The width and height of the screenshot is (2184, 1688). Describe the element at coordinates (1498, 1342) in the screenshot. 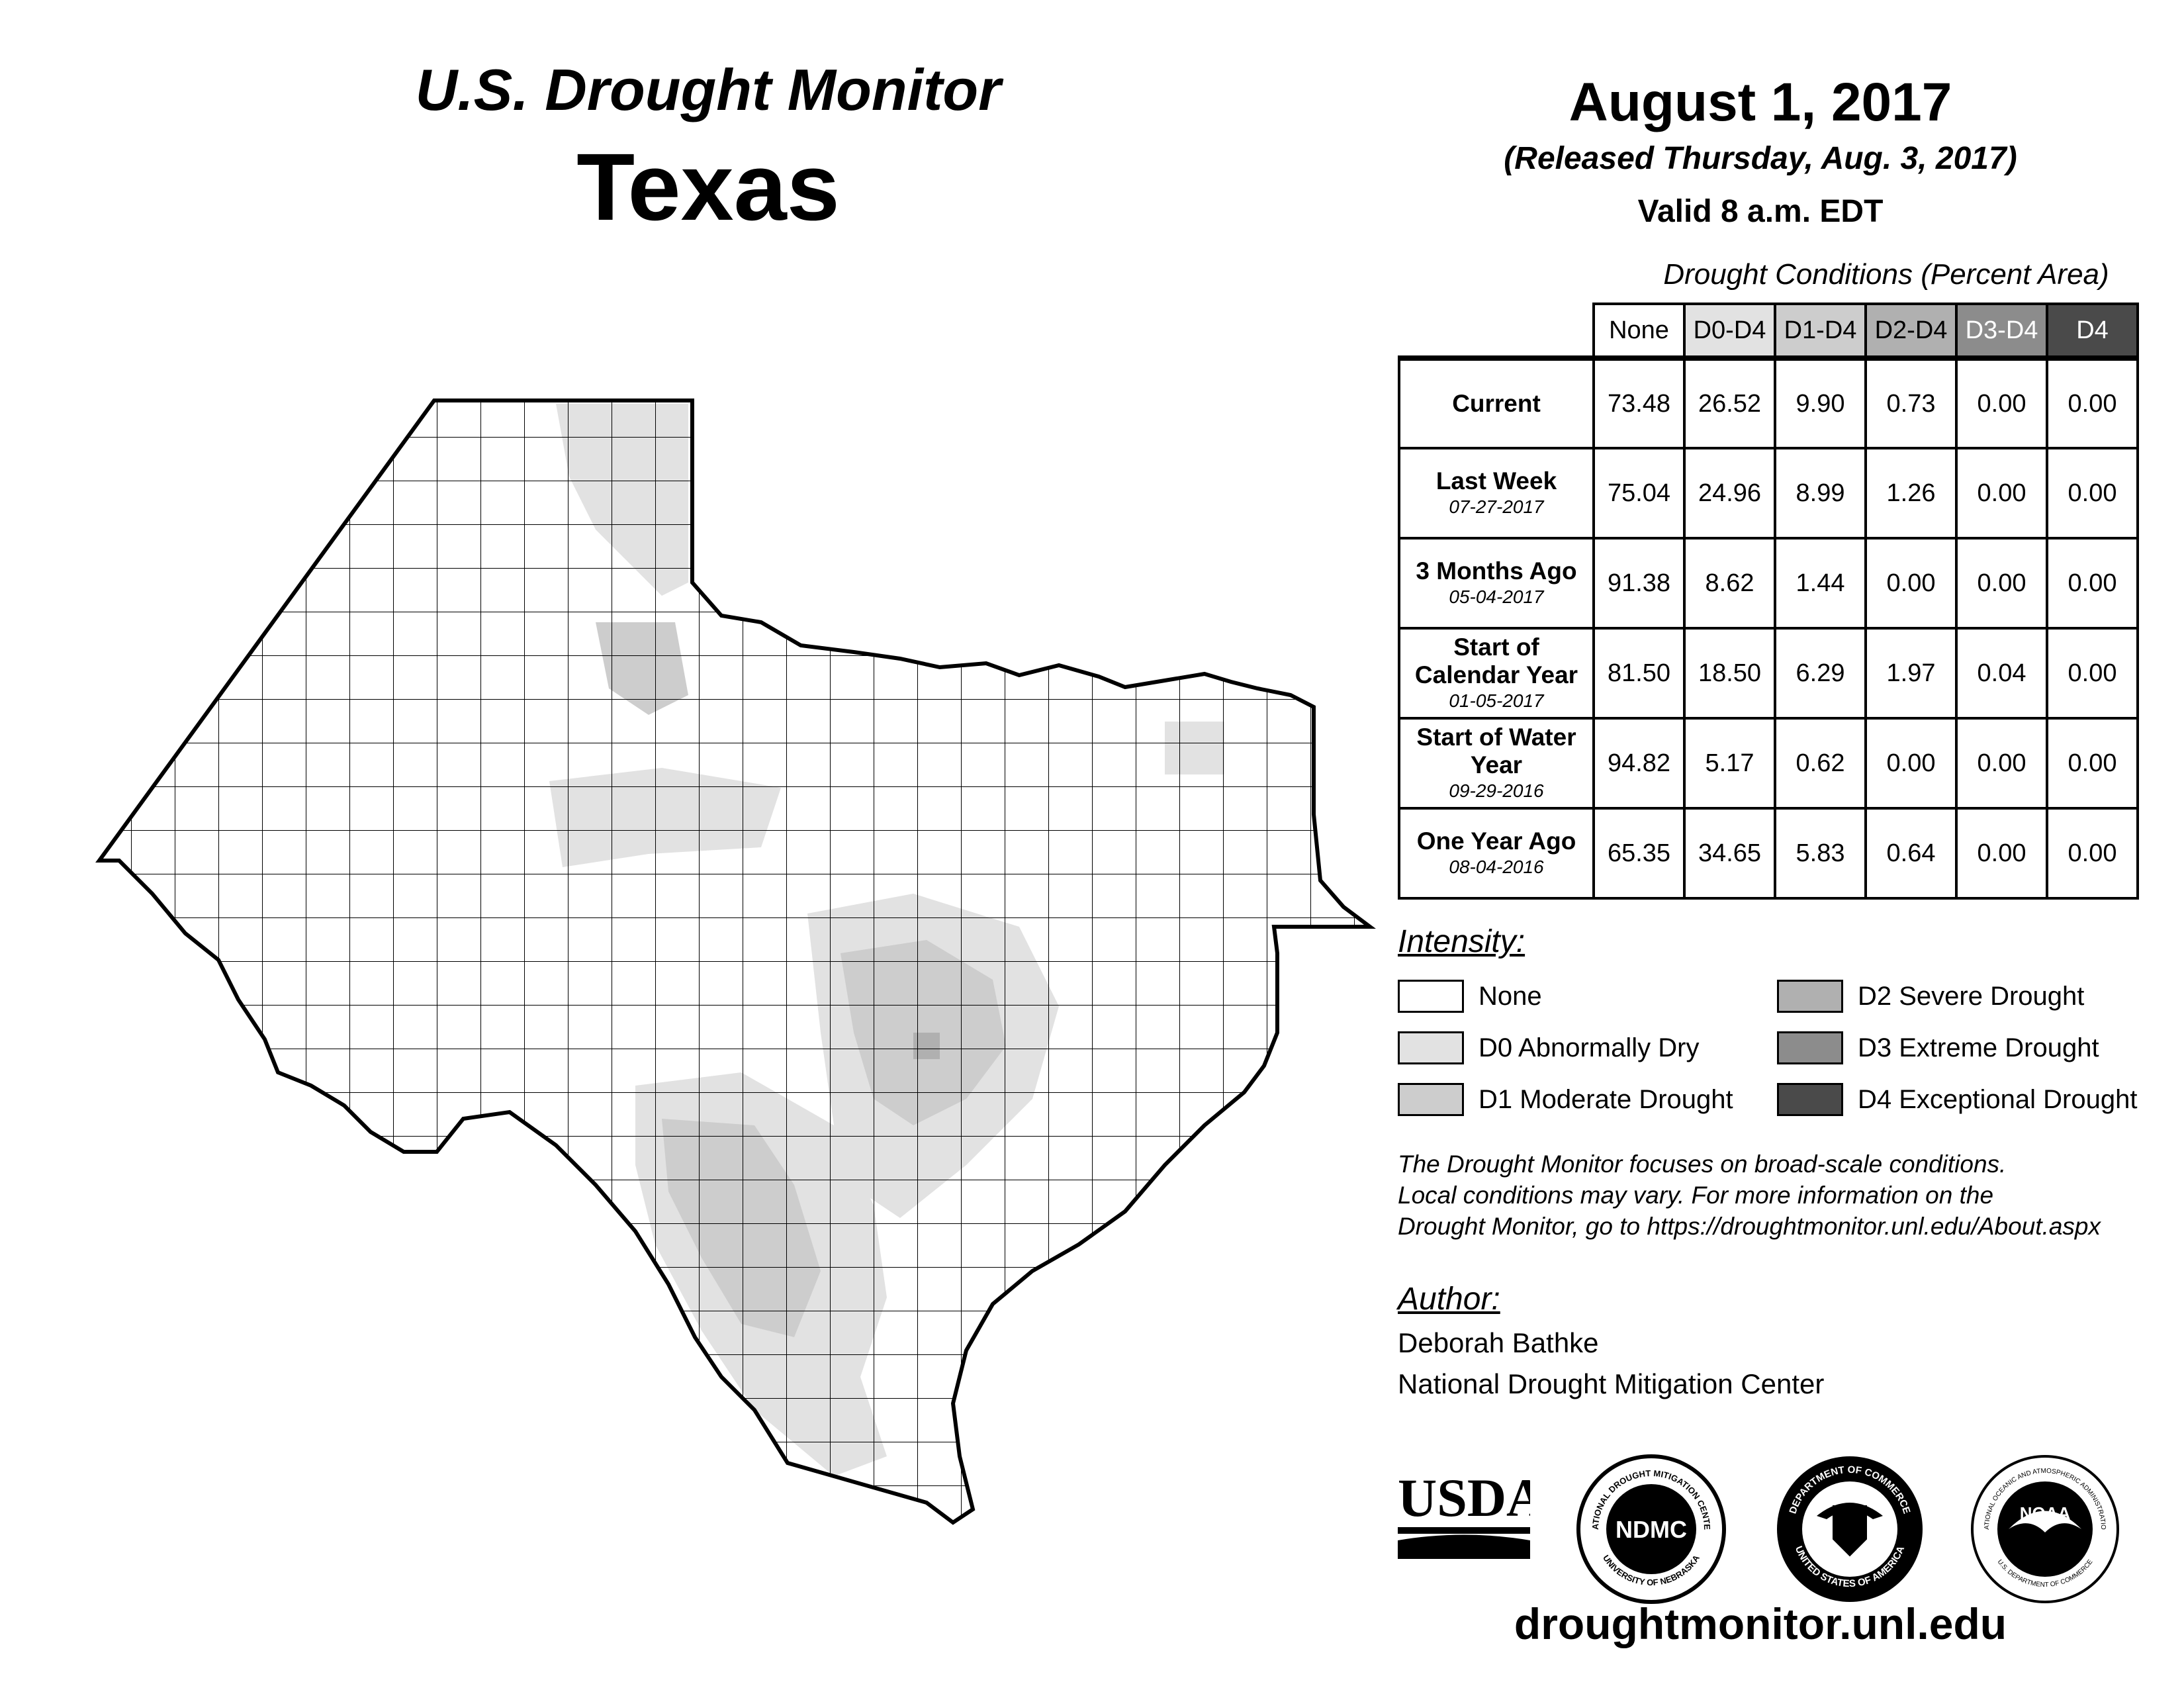

I see `author-name: Deborah Bathke` at that location.